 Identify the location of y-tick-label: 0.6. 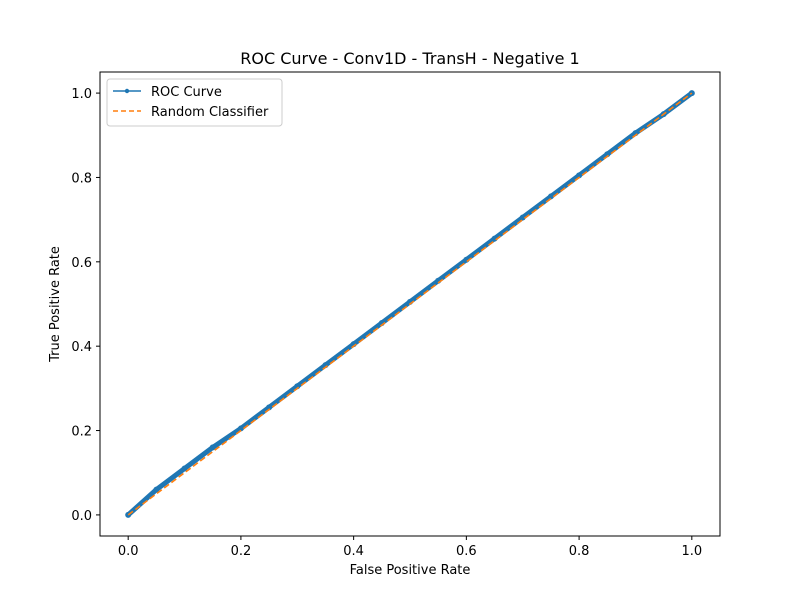
(81, 263).